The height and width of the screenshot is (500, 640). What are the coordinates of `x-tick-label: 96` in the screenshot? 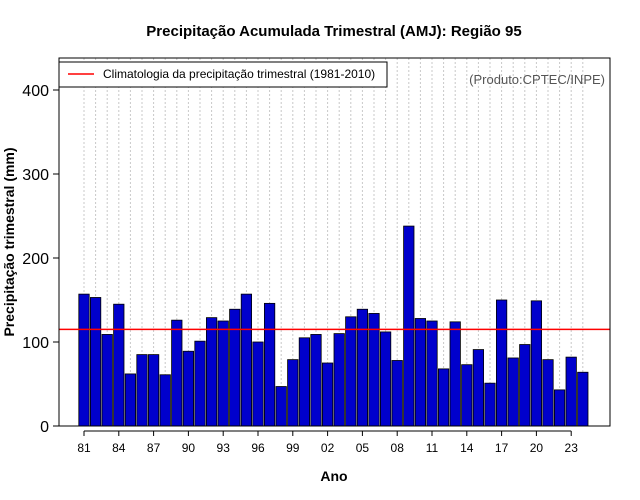 It's located at (258, 448).